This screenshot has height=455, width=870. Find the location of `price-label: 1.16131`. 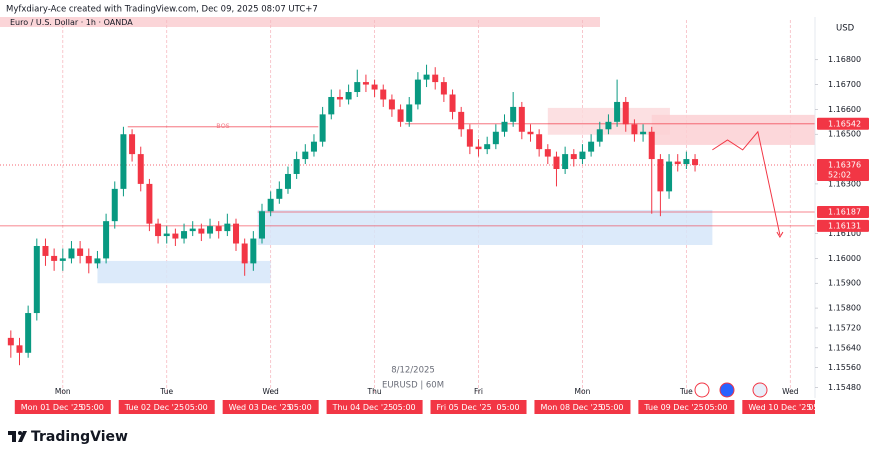

price-label: 1.16131 is located at coordinates (844, 225).